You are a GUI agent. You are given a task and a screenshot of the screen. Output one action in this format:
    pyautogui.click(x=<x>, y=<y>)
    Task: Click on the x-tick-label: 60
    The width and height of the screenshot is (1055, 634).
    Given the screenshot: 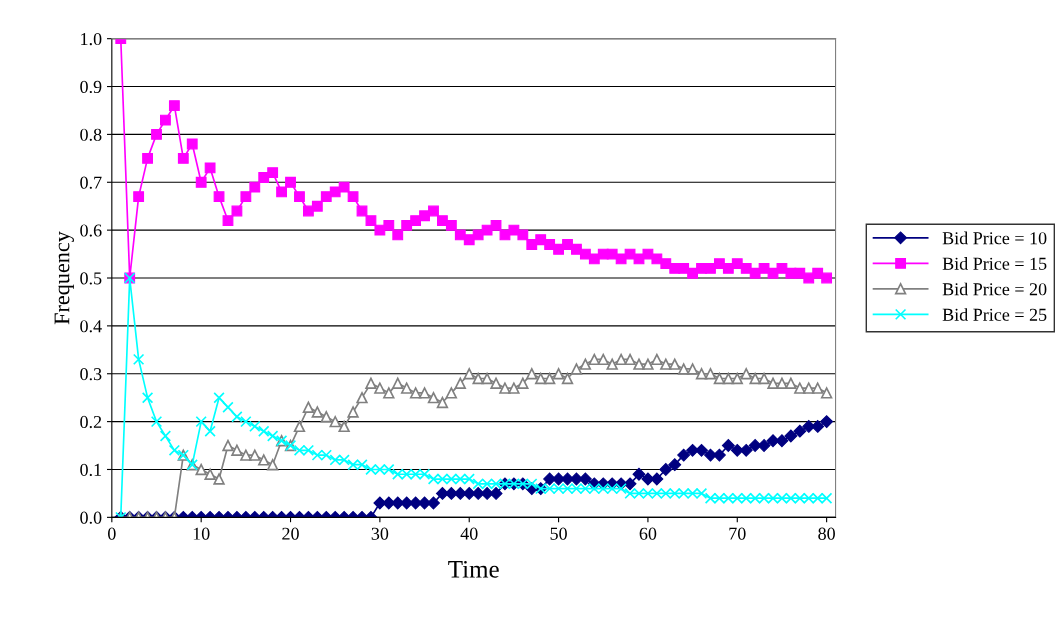 What is the action you would take?
    pyautogui.click(x=648, y=533)
    